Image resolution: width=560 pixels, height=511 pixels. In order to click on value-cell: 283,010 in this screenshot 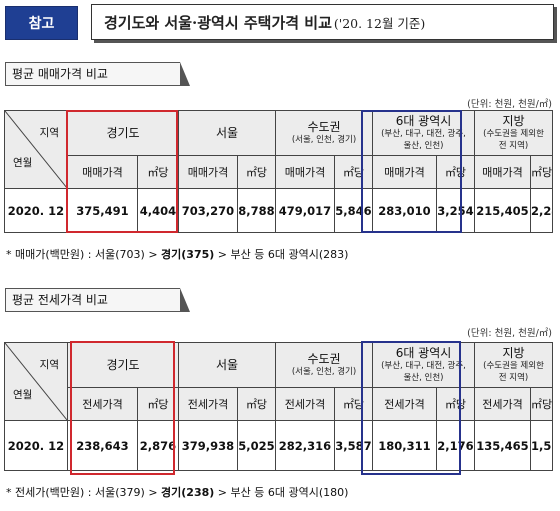, I will do `click(404, 210)`.